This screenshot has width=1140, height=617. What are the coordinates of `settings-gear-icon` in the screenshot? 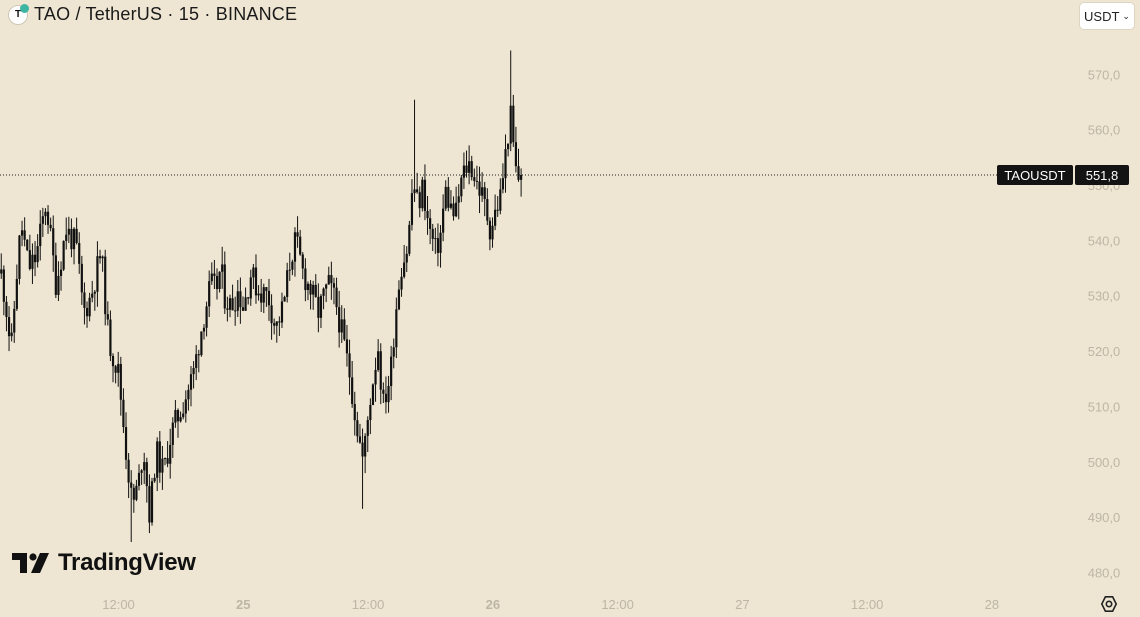 It's located at (1109, 604).